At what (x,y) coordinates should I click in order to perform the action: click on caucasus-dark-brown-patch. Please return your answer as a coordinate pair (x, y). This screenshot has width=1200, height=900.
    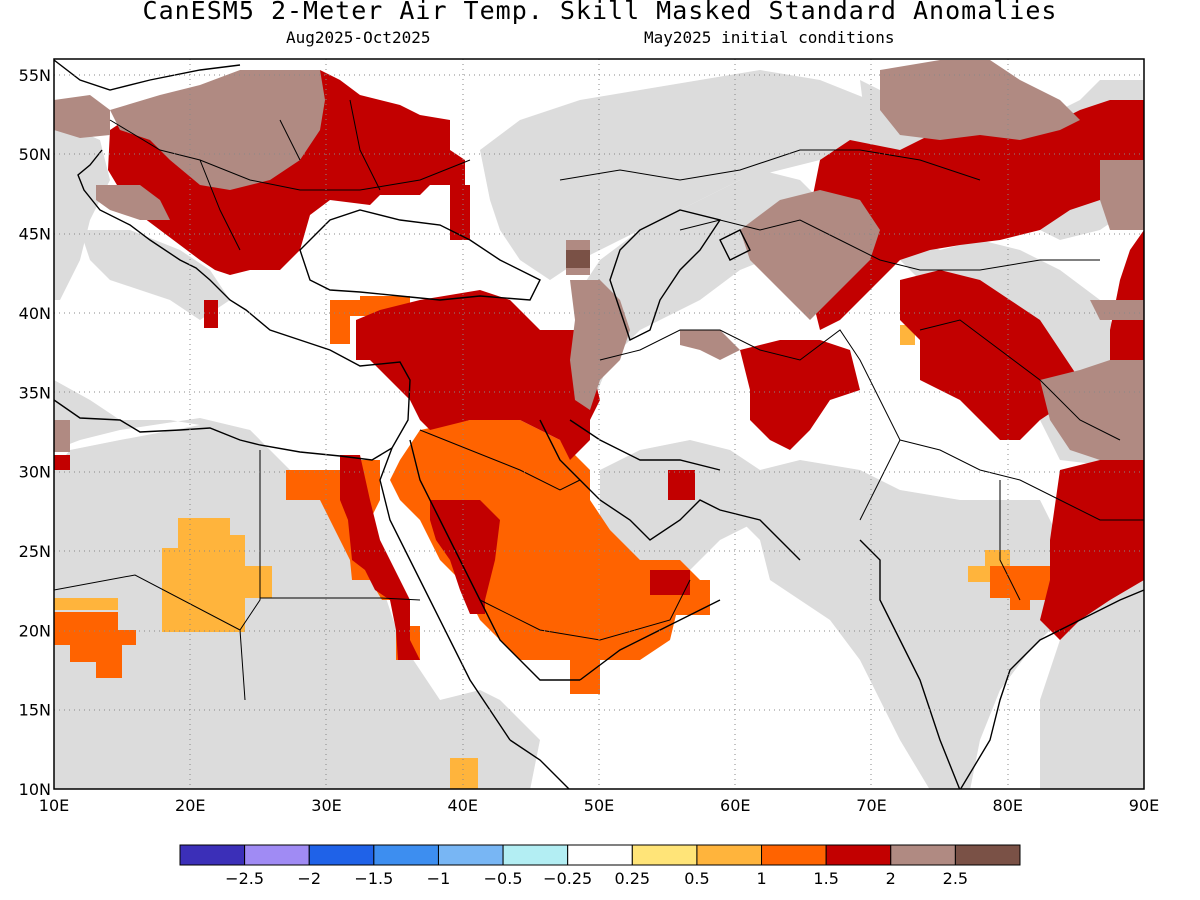
    Looking at the image, I should click on (578, 259).